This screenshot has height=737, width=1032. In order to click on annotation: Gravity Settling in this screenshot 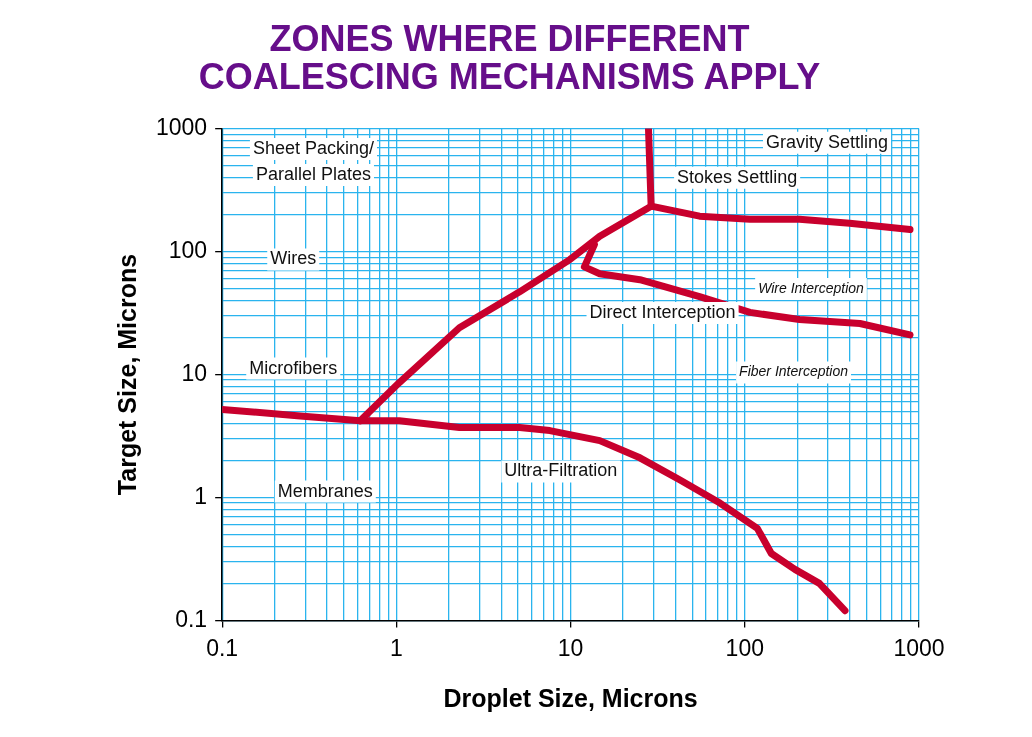, I will do `click(827, 141)`.